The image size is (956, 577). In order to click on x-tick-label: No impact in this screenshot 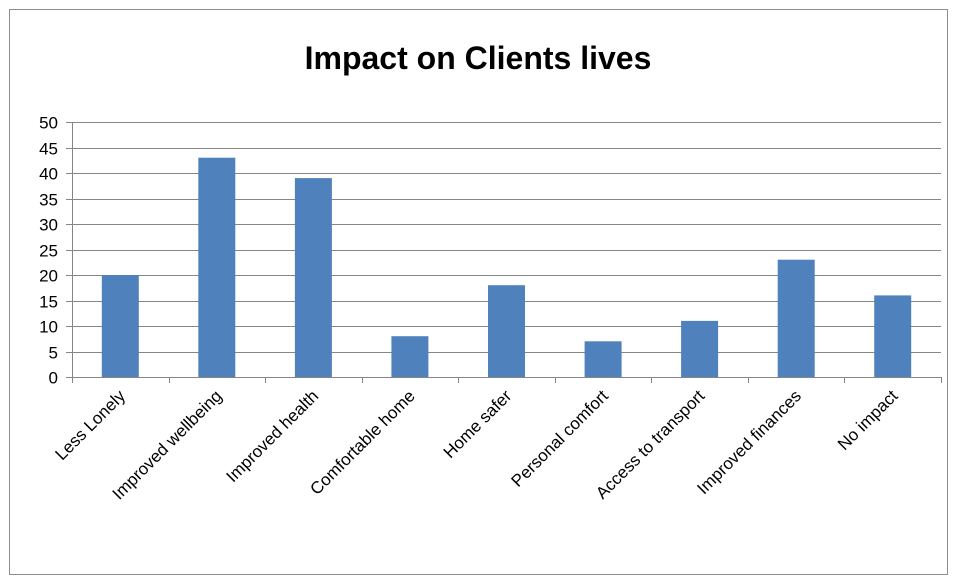, I will do `click(868, 420)`.